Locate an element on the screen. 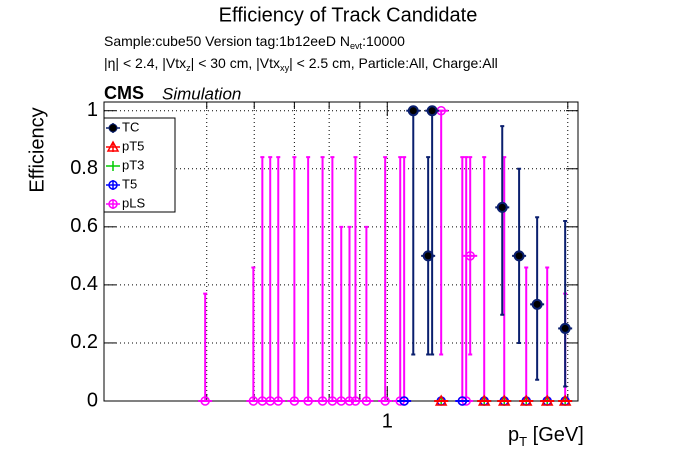 The image size is (696, 472). x-tick-label: 1 is located at coordinates (387, 421).